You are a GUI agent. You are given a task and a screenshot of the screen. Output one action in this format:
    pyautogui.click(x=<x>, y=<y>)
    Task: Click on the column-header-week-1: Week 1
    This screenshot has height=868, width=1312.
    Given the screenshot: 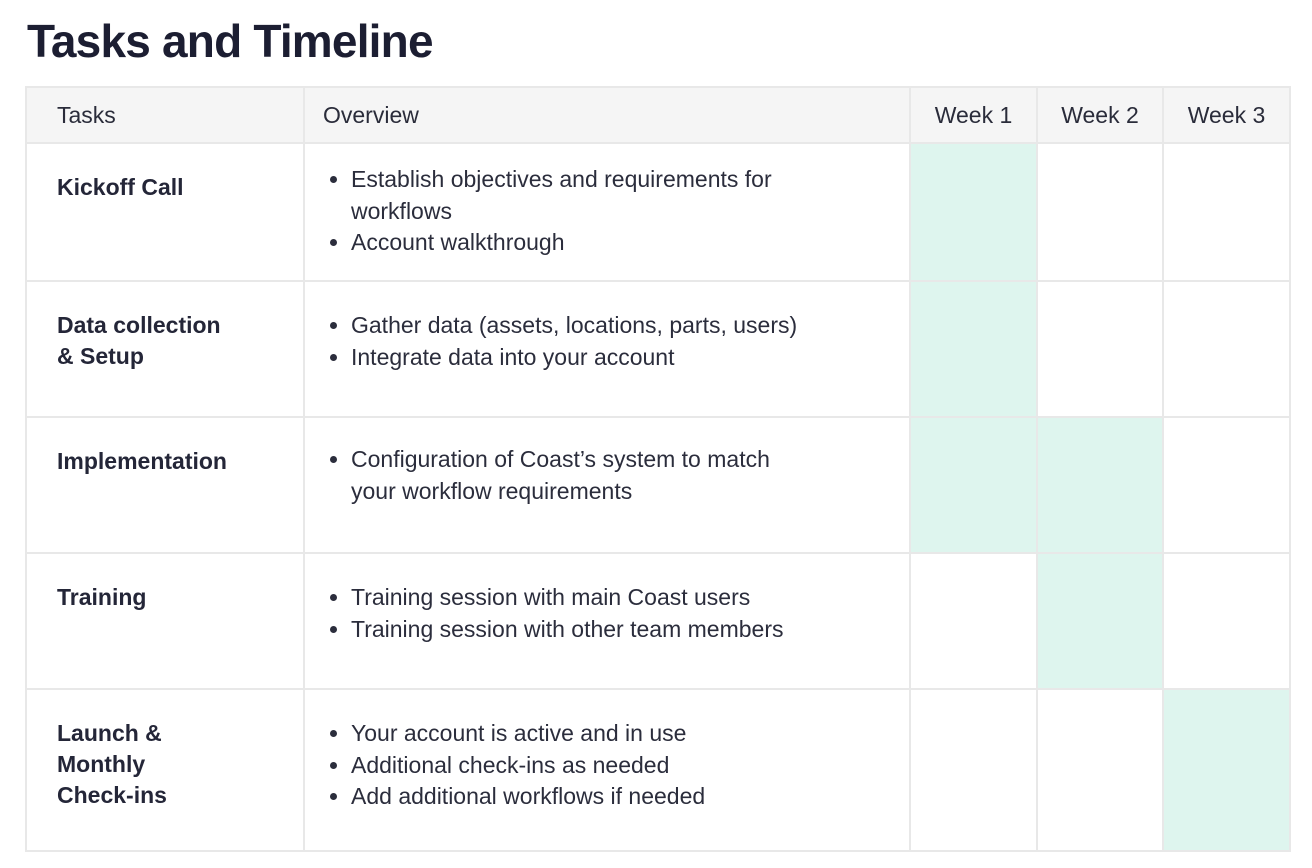 What is the action you would take?
    pyautogui.click(x=973, y=115)
    